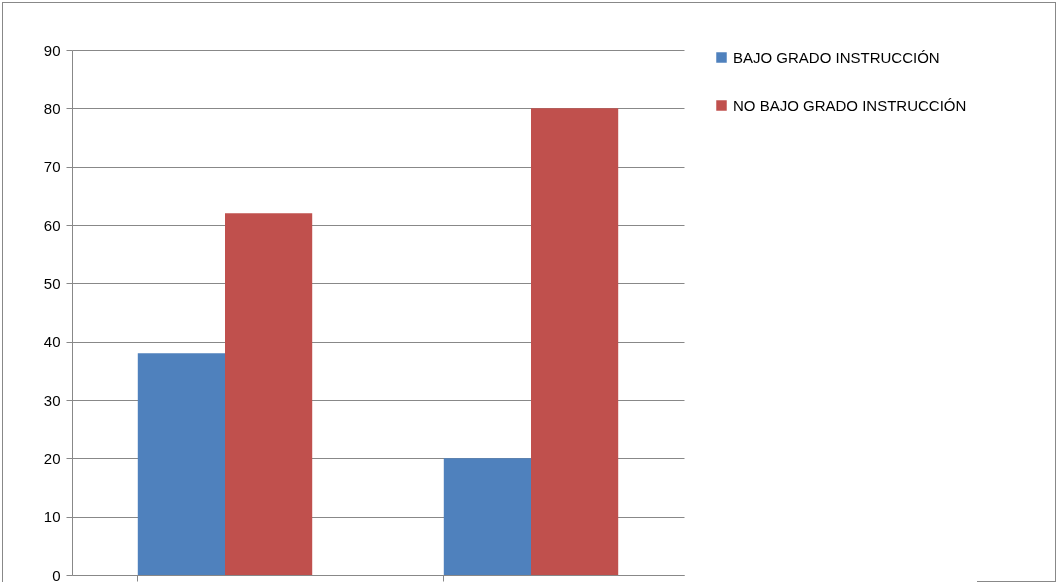 This screenshot has height=586, width=1060. Describe the element at coordinates (52, 225) in the screenshot. I see `y-tick-label: 60` at that location.